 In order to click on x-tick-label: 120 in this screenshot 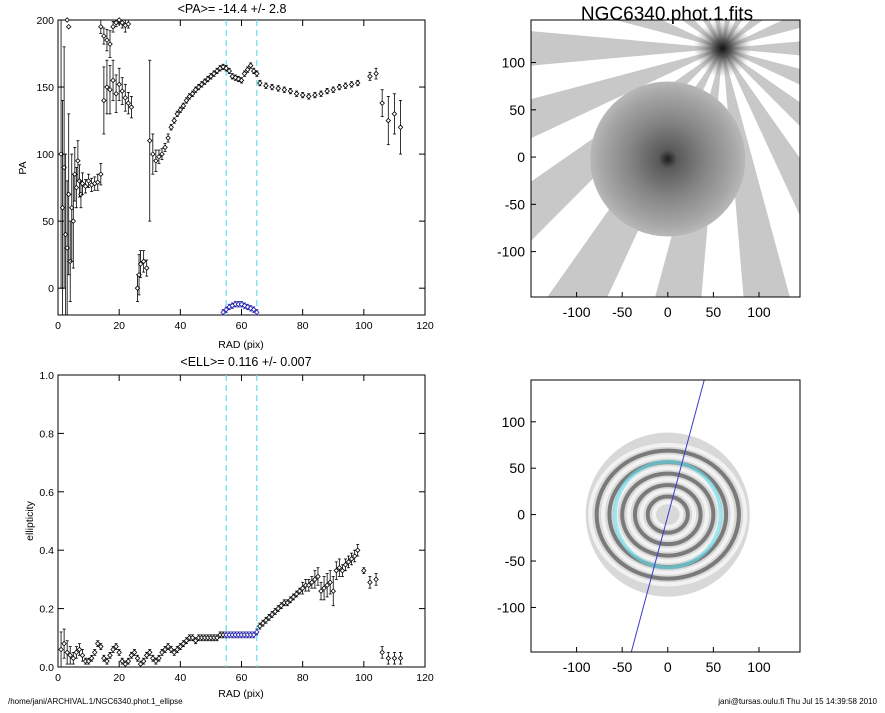, I will do `click(425, 326)`.